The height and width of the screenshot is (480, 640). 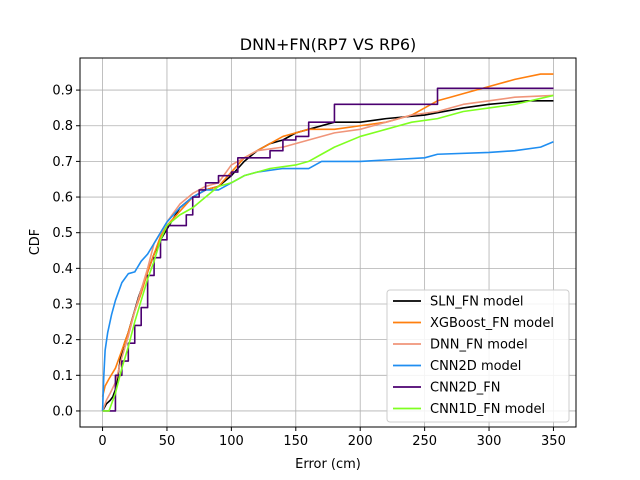 What do you see at coordinates (62, 126) in the screenshot?
I see `y-tick-label: 0.8` at bounding box center [62, 126].